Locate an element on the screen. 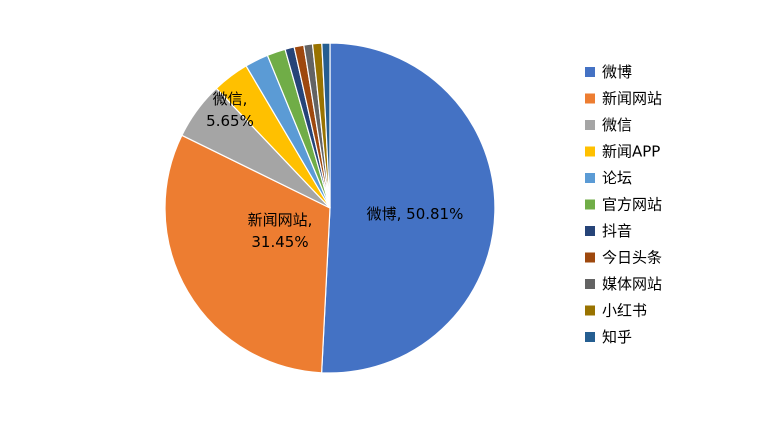 The width and height of the screenshot is (777, 421). legend-item: 新闻网站 is located at coordinates (623, 99).